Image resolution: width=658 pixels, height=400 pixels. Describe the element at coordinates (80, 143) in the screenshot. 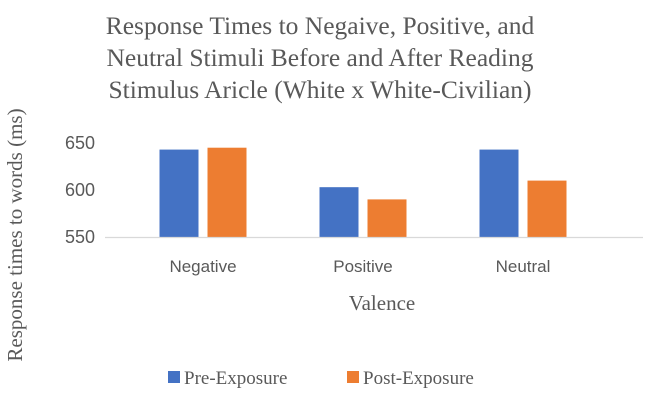

I see `y-tick-label: 650` at that location.